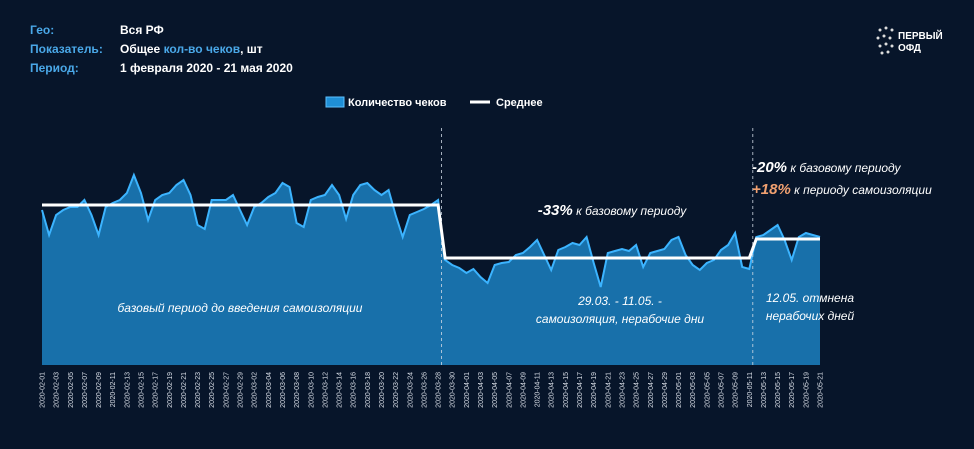  What do you see at coordinates (354, 390) in the screenshot?
I see `x-tick-label: 2020-03-16` at bounding box center [354, 390].